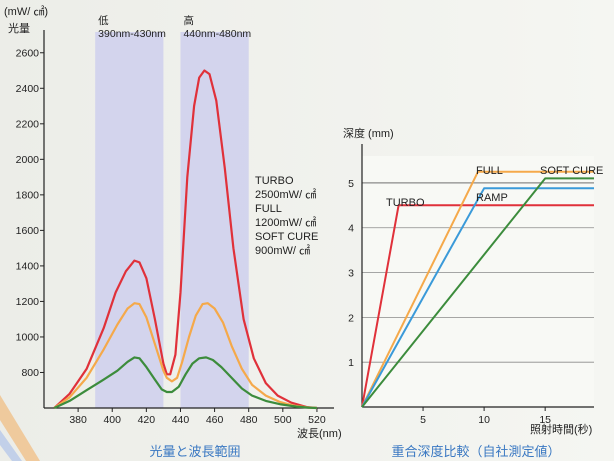  What do you see at coordinates (368, 133) in the screenshot?
I see `y-axis-label: 深度 (mm)` at bounding box center [368, 133].